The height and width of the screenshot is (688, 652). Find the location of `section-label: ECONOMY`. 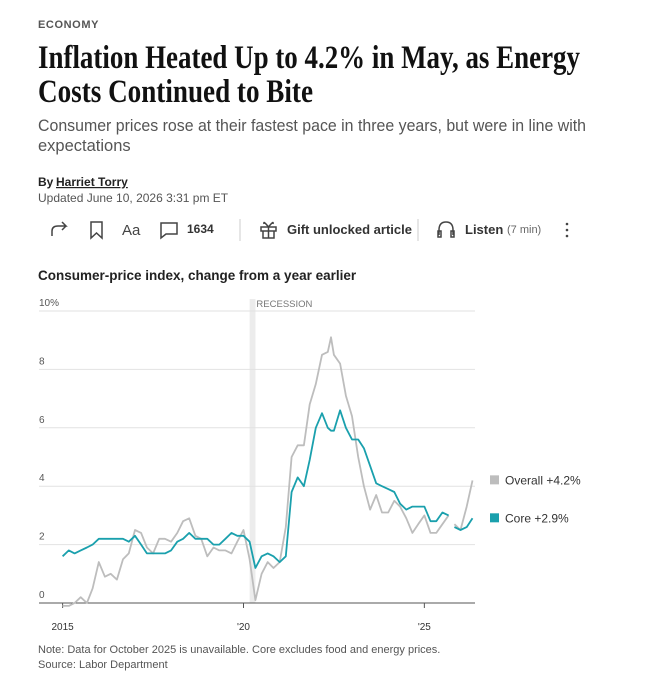

section-label: ECONOMY is located at coordinates (68, 25).